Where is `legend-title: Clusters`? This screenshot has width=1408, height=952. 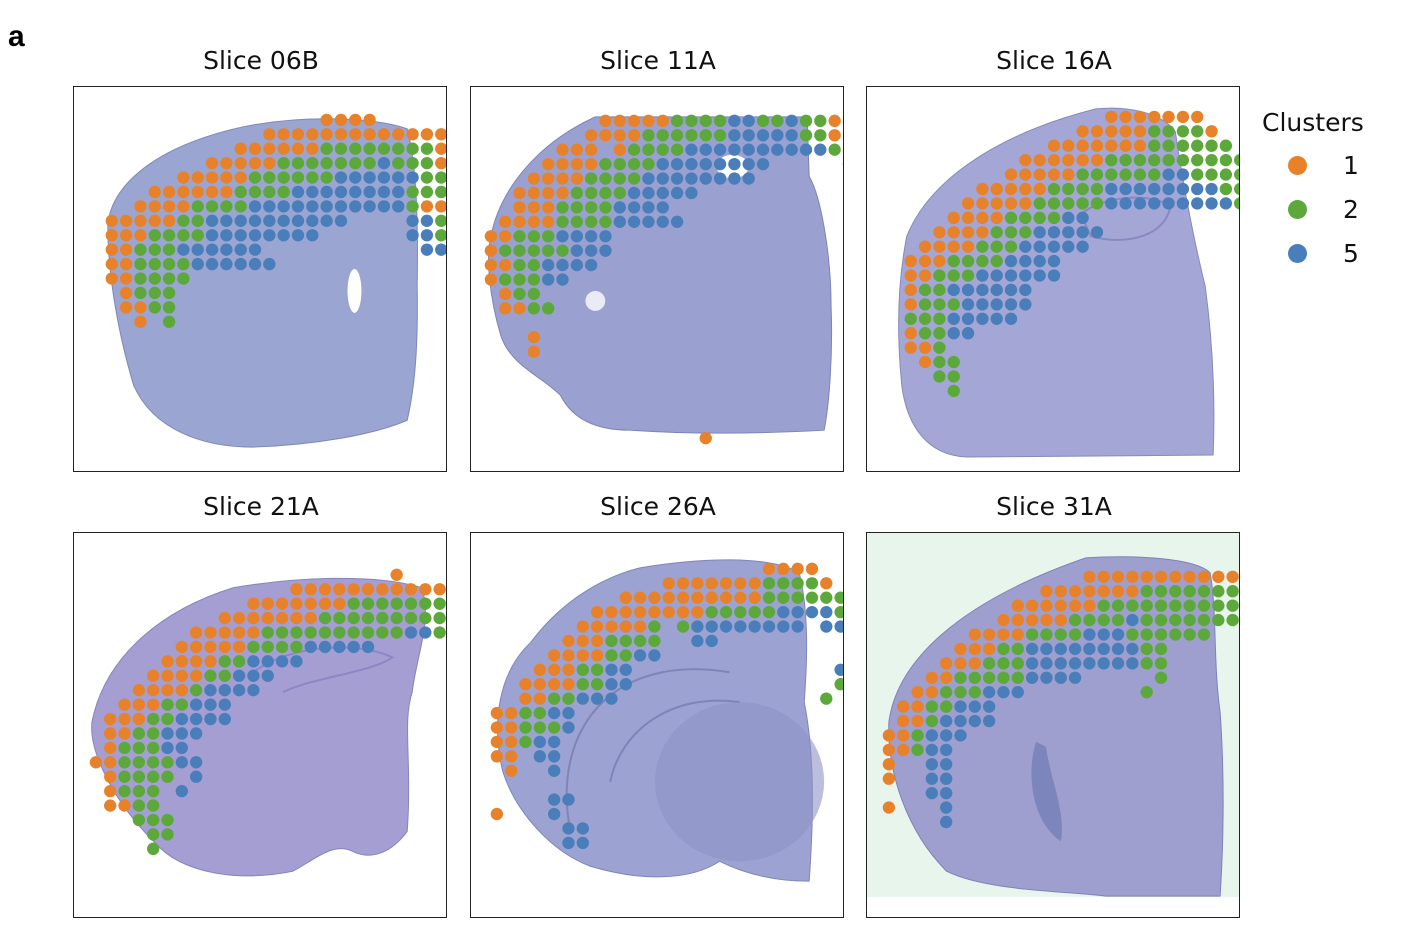 legend-title: Clusters is located at coordinates (1313, 122).